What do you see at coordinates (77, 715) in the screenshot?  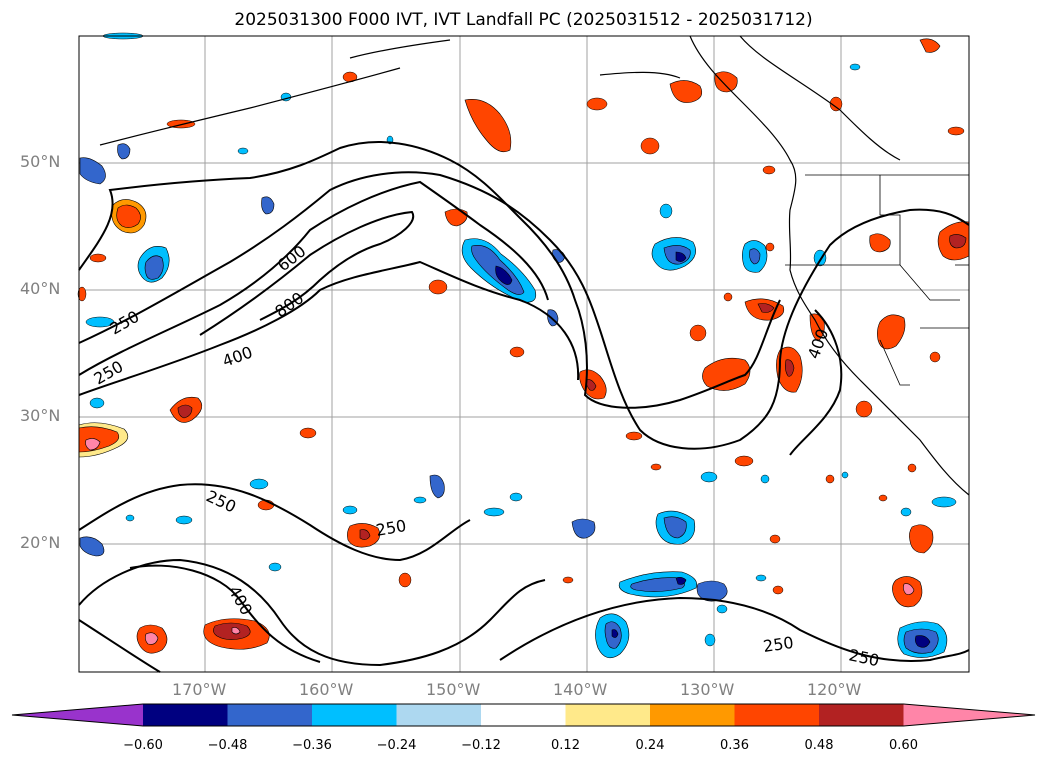 I see `colorbar-extend-min` at bounding box center [77, 715].